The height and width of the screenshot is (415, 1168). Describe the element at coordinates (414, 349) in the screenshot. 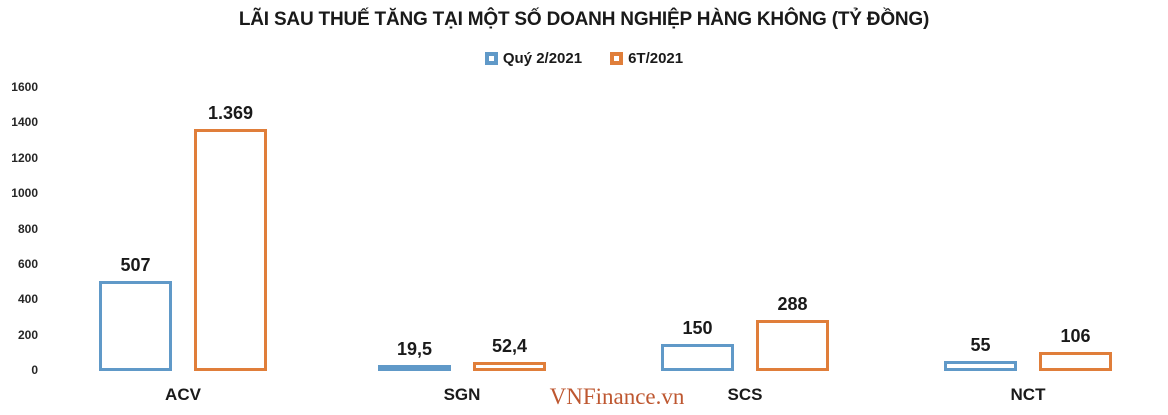

I see `value-label-sgn-series-0: 19,5` at that location.